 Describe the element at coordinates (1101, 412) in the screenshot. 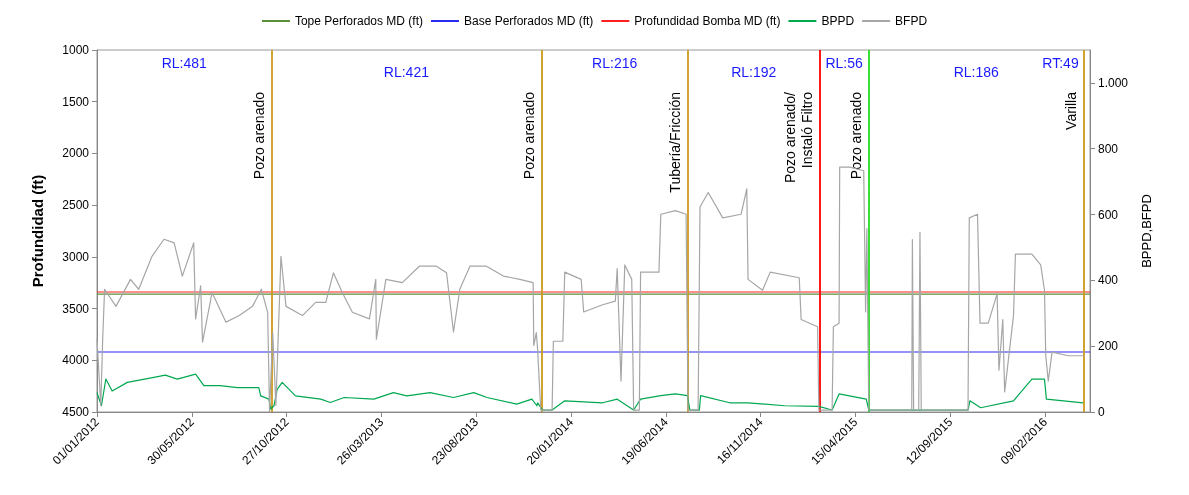

I see `y2-tick-label: 0` at that location.